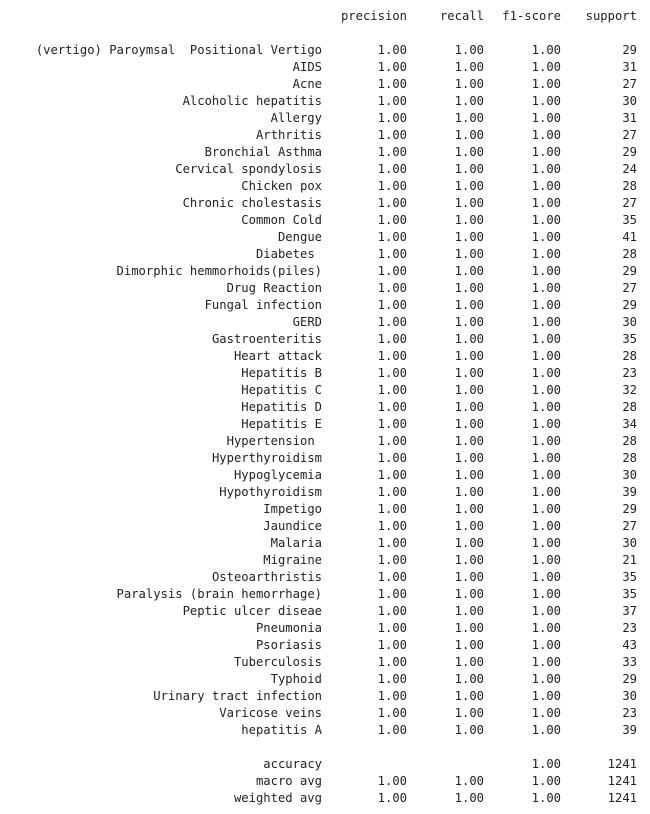 The width and height of the screenshot is (650, 814). I want to click on table-row: Osteoarthristis 1.00 1.00 1.00 35, so click(325, 577).